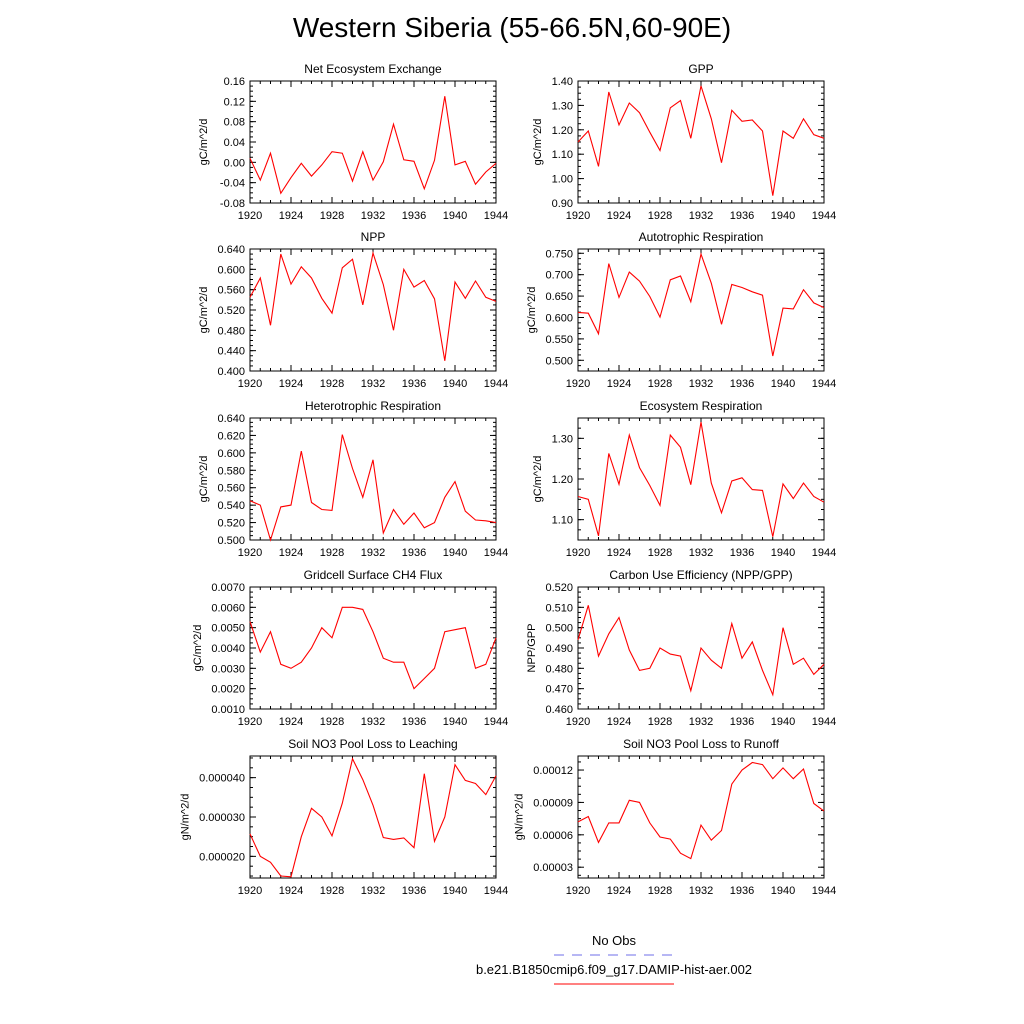 Image resolution: width=1024 pixels, height=1024 pixels. Describe the element at coordinates (553, 868) in the screenshot. I see `y-tick-label: 0.00003` at that location.